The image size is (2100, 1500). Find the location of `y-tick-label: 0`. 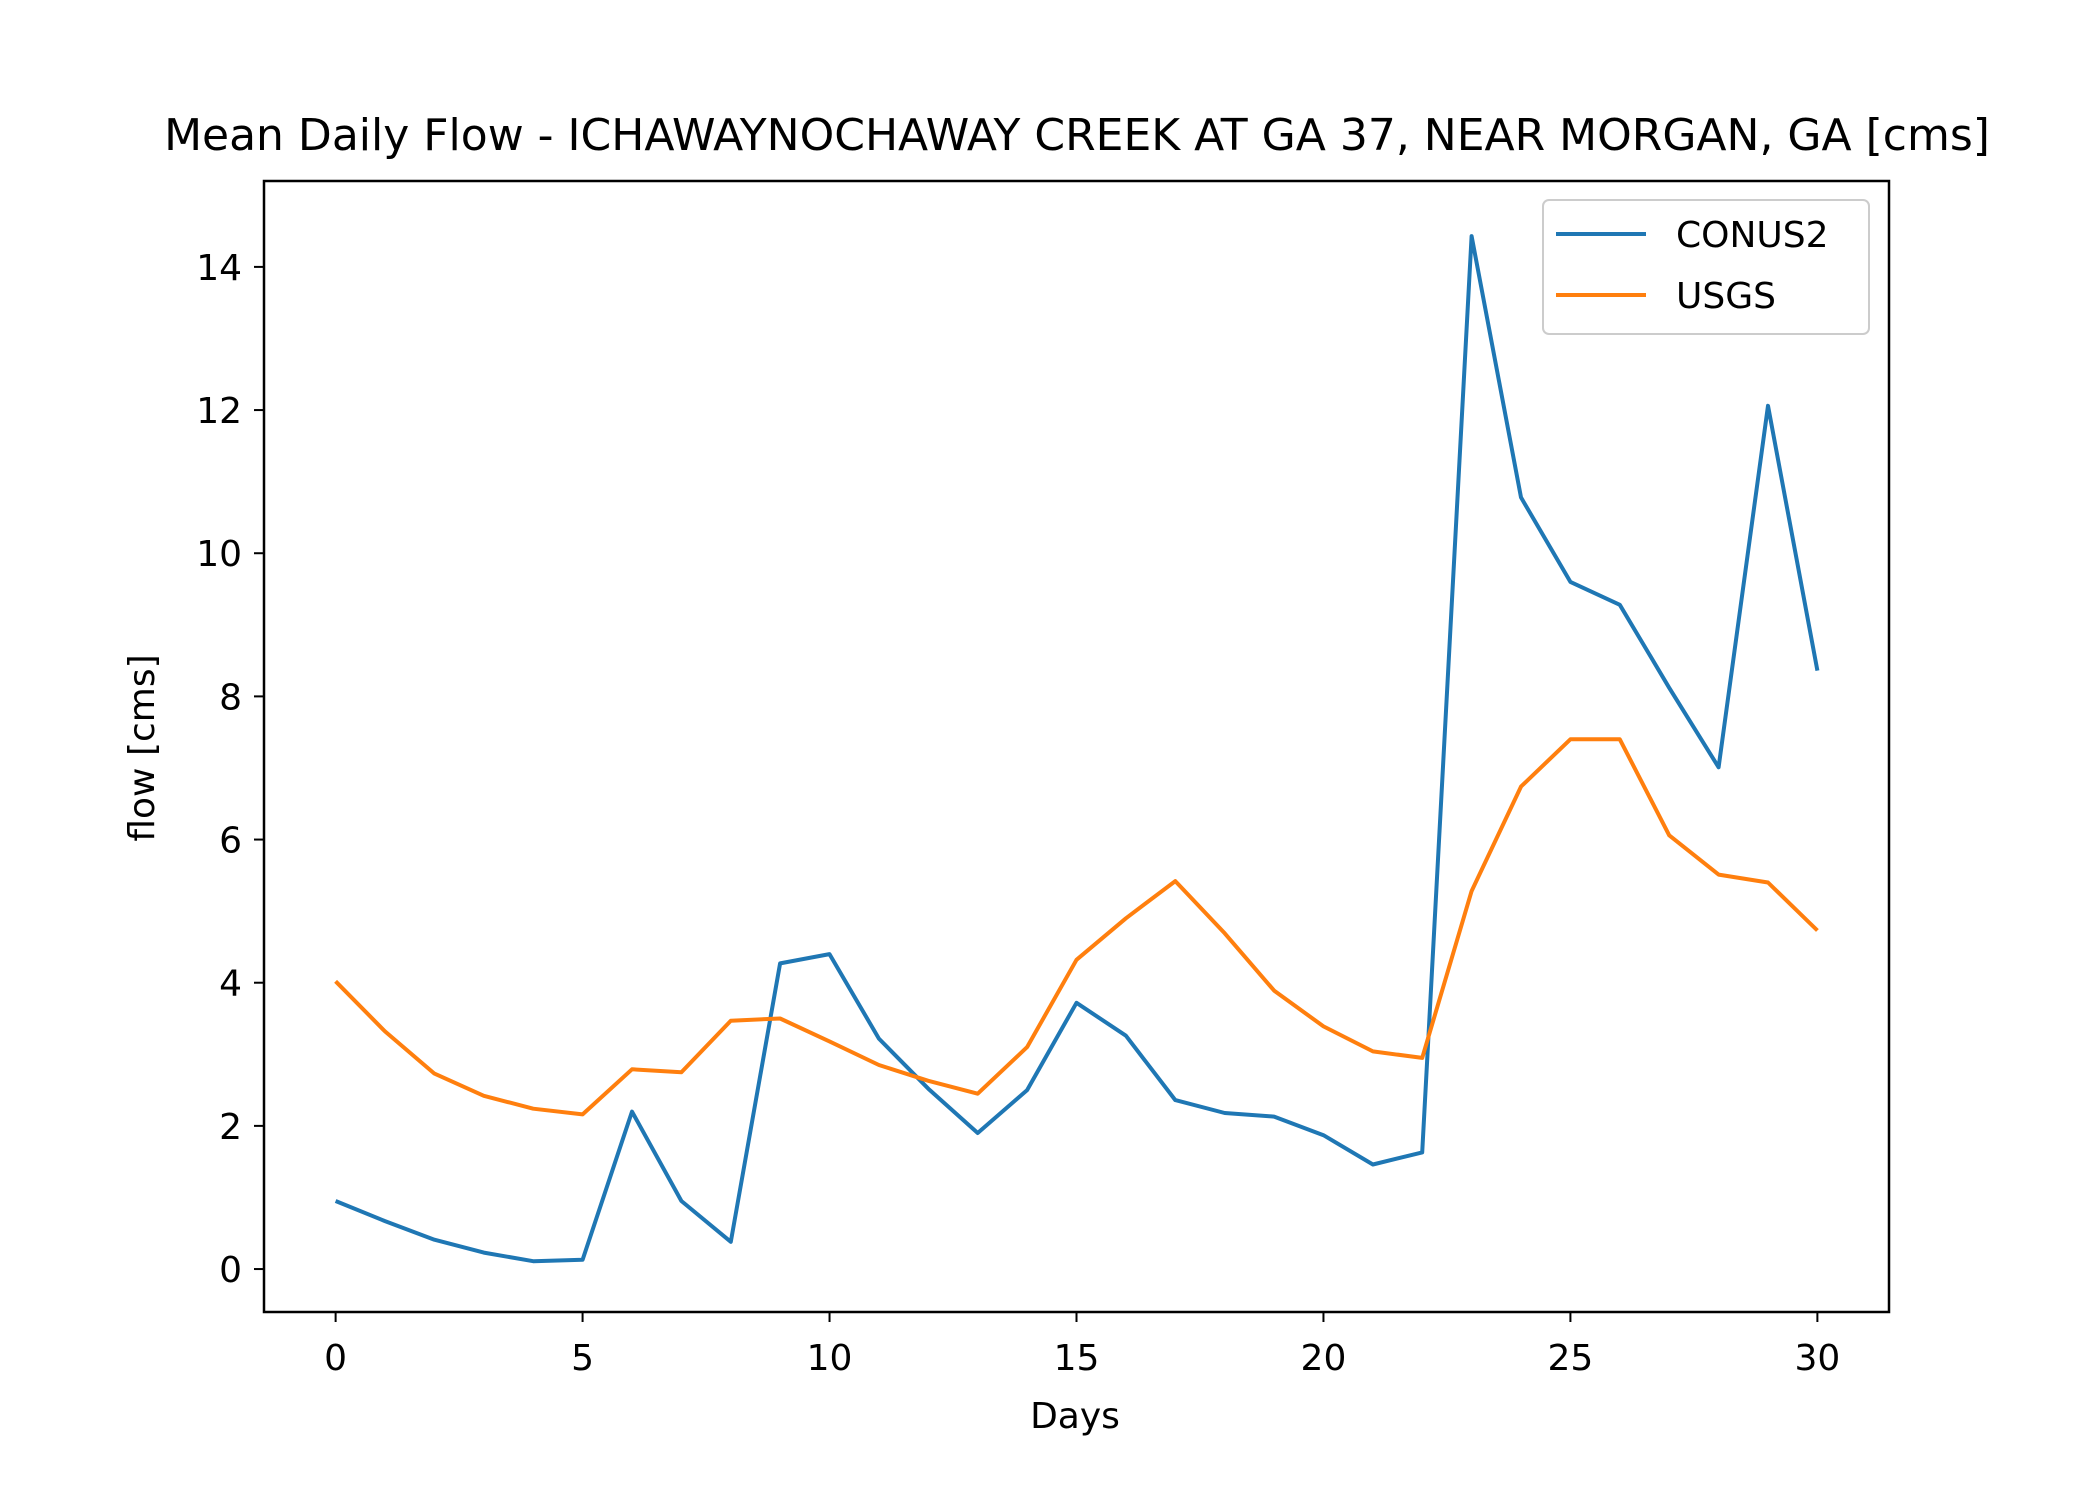

y-tick-label: 0 is located at coordinates (230, 1270).